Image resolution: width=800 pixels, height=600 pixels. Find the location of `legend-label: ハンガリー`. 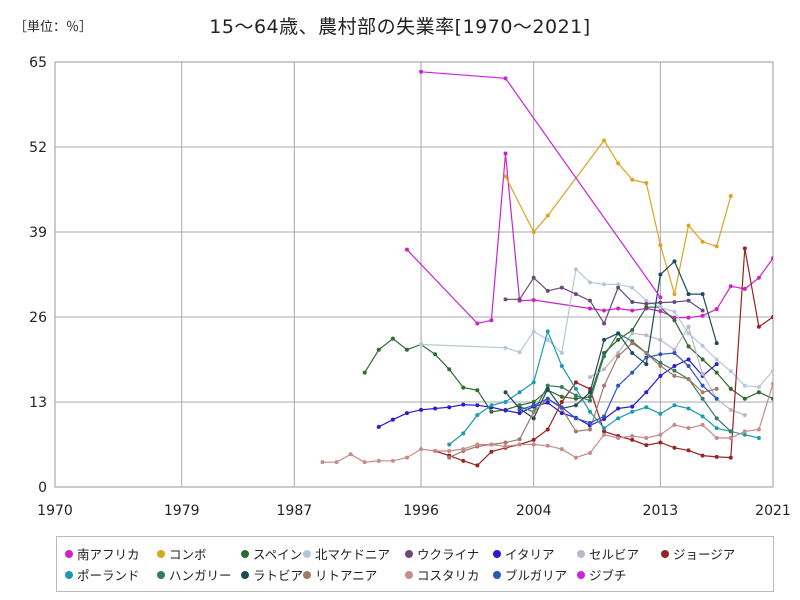

legend-label: ハンガリー is located at coordinates (200, 575).